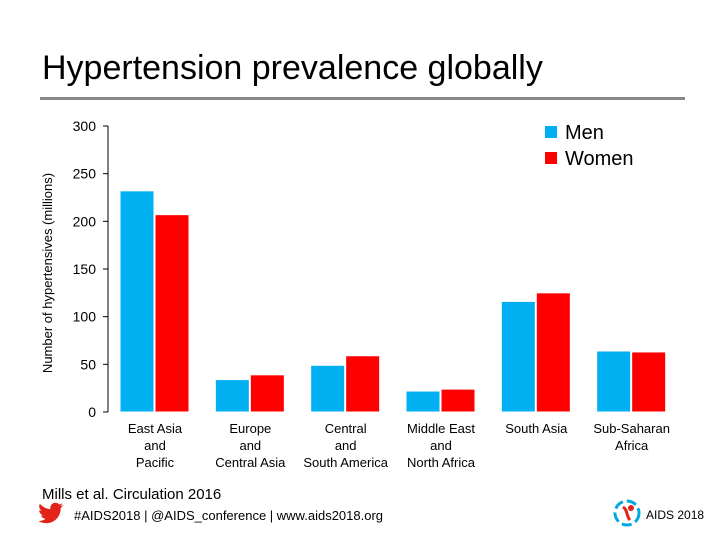  Describe the element at coordinates (345, 462) in the screenshot. I see `x-category-label-2-2: South America` at that location.